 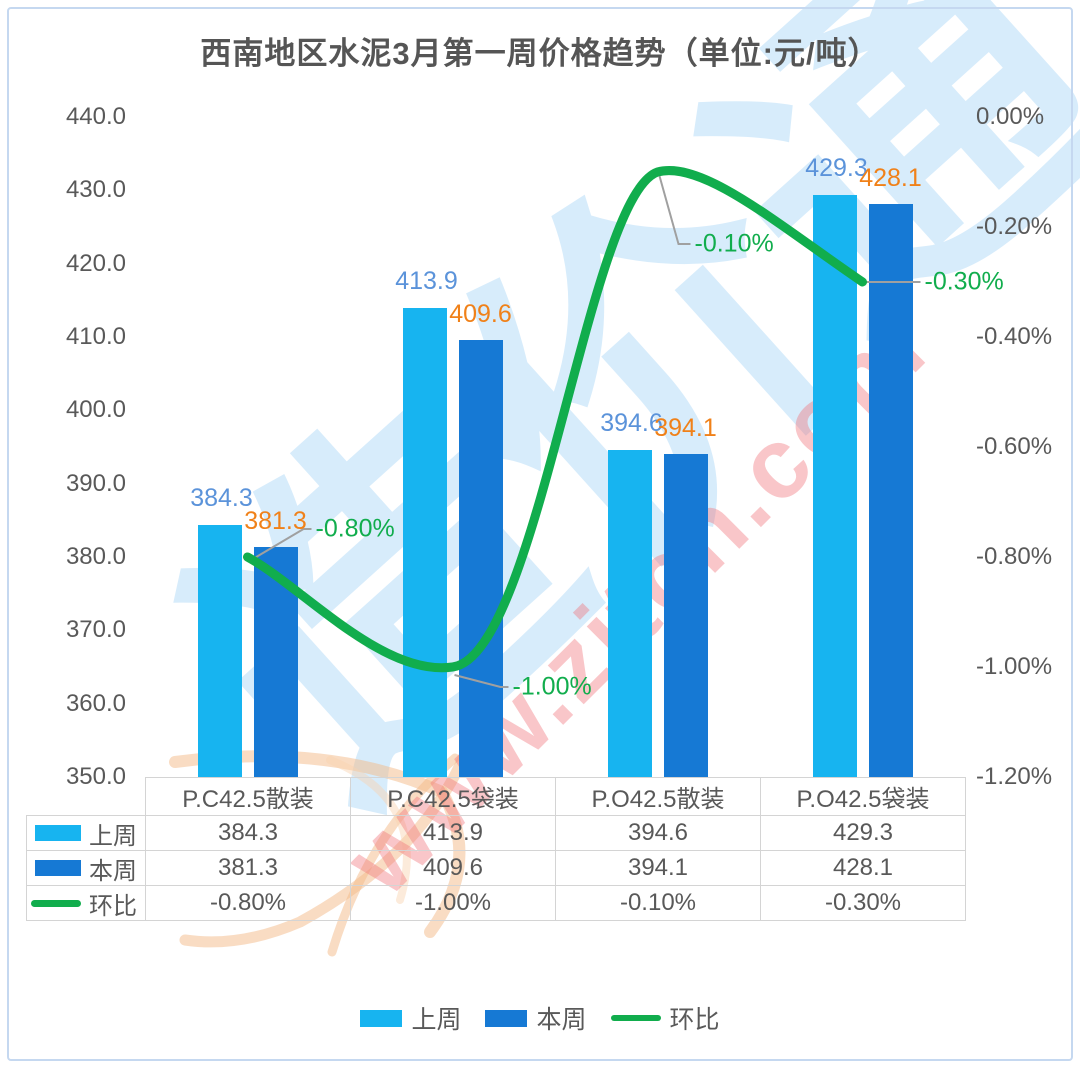 What do you see at coordinates (436, 1020) in the screenshot?
I see `legend-label: 上周` at bounding box center [436, 1020].